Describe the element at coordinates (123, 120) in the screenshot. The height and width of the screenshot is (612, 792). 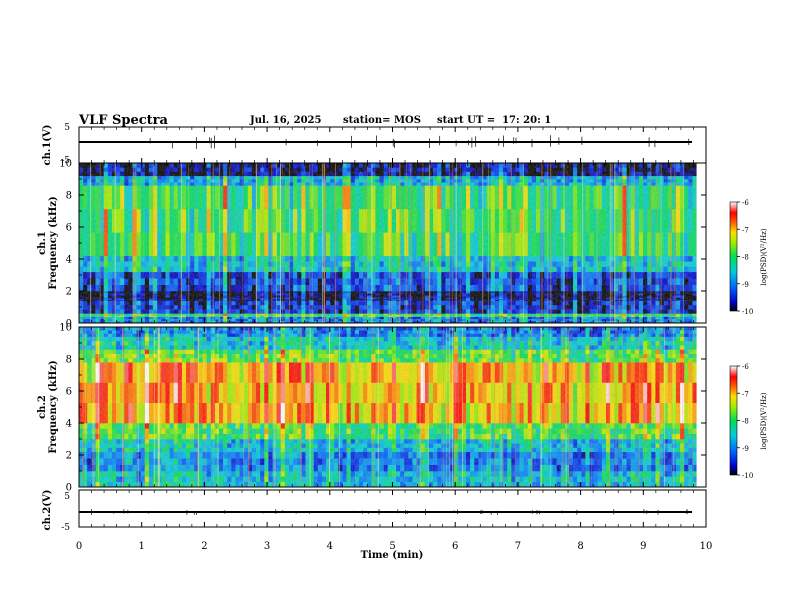
I see `chart-title: VLF Spectra` at that location.